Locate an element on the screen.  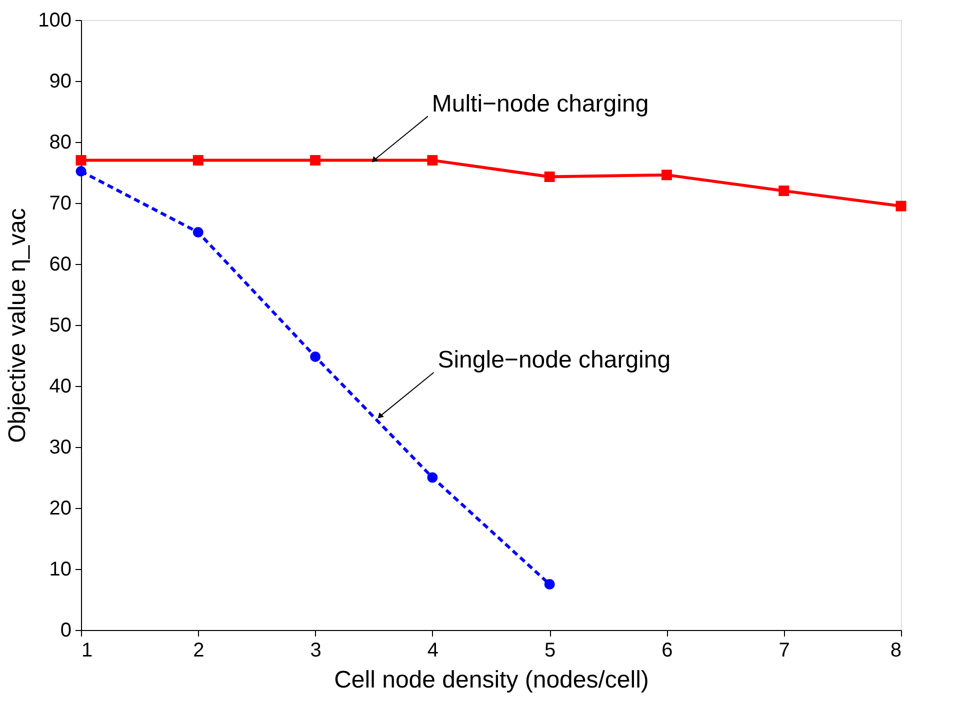
y-tick-label: 0 is located at coordinates (66, 631).